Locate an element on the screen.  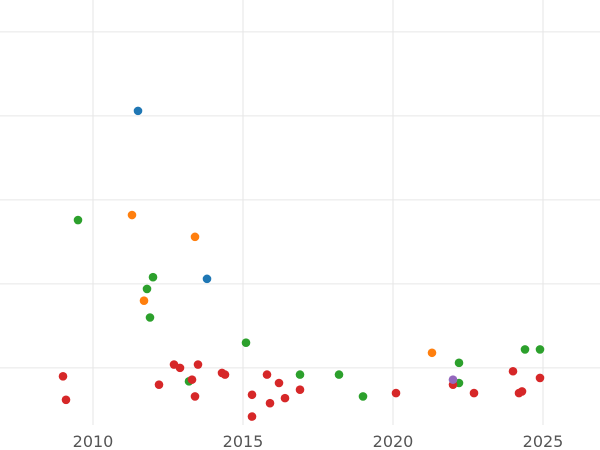
x-tick-label: 2010 is located at coordinates (93, 441).